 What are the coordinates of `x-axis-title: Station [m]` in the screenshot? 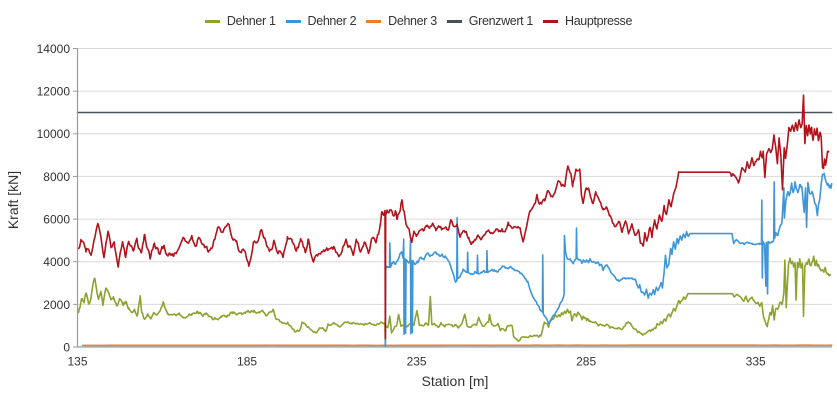 It's located at (455, 381).